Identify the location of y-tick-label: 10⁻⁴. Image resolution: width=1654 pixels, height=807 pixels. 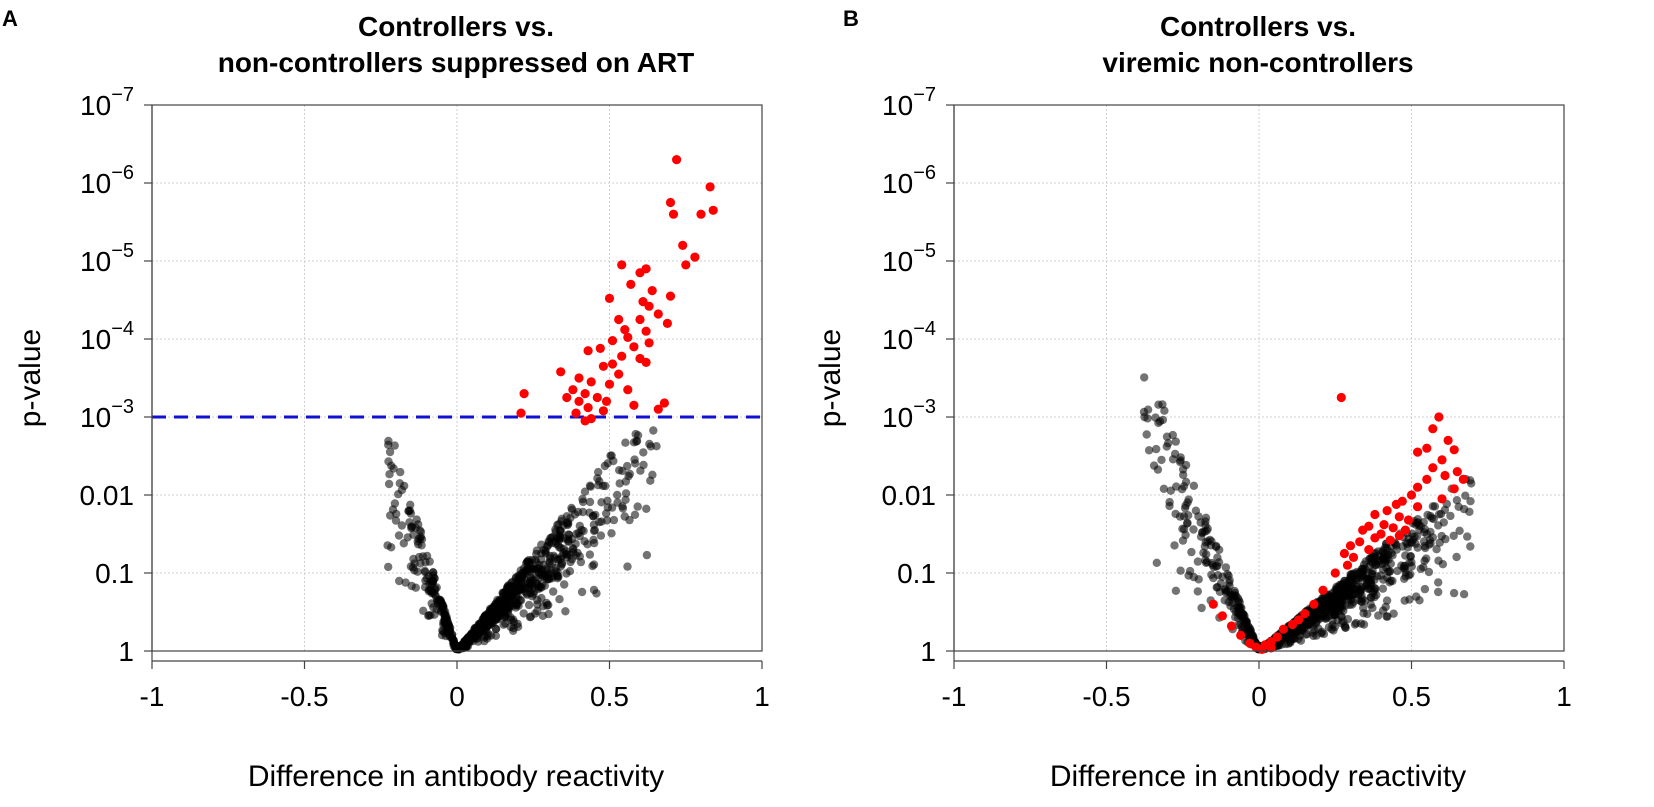
(107, 336).